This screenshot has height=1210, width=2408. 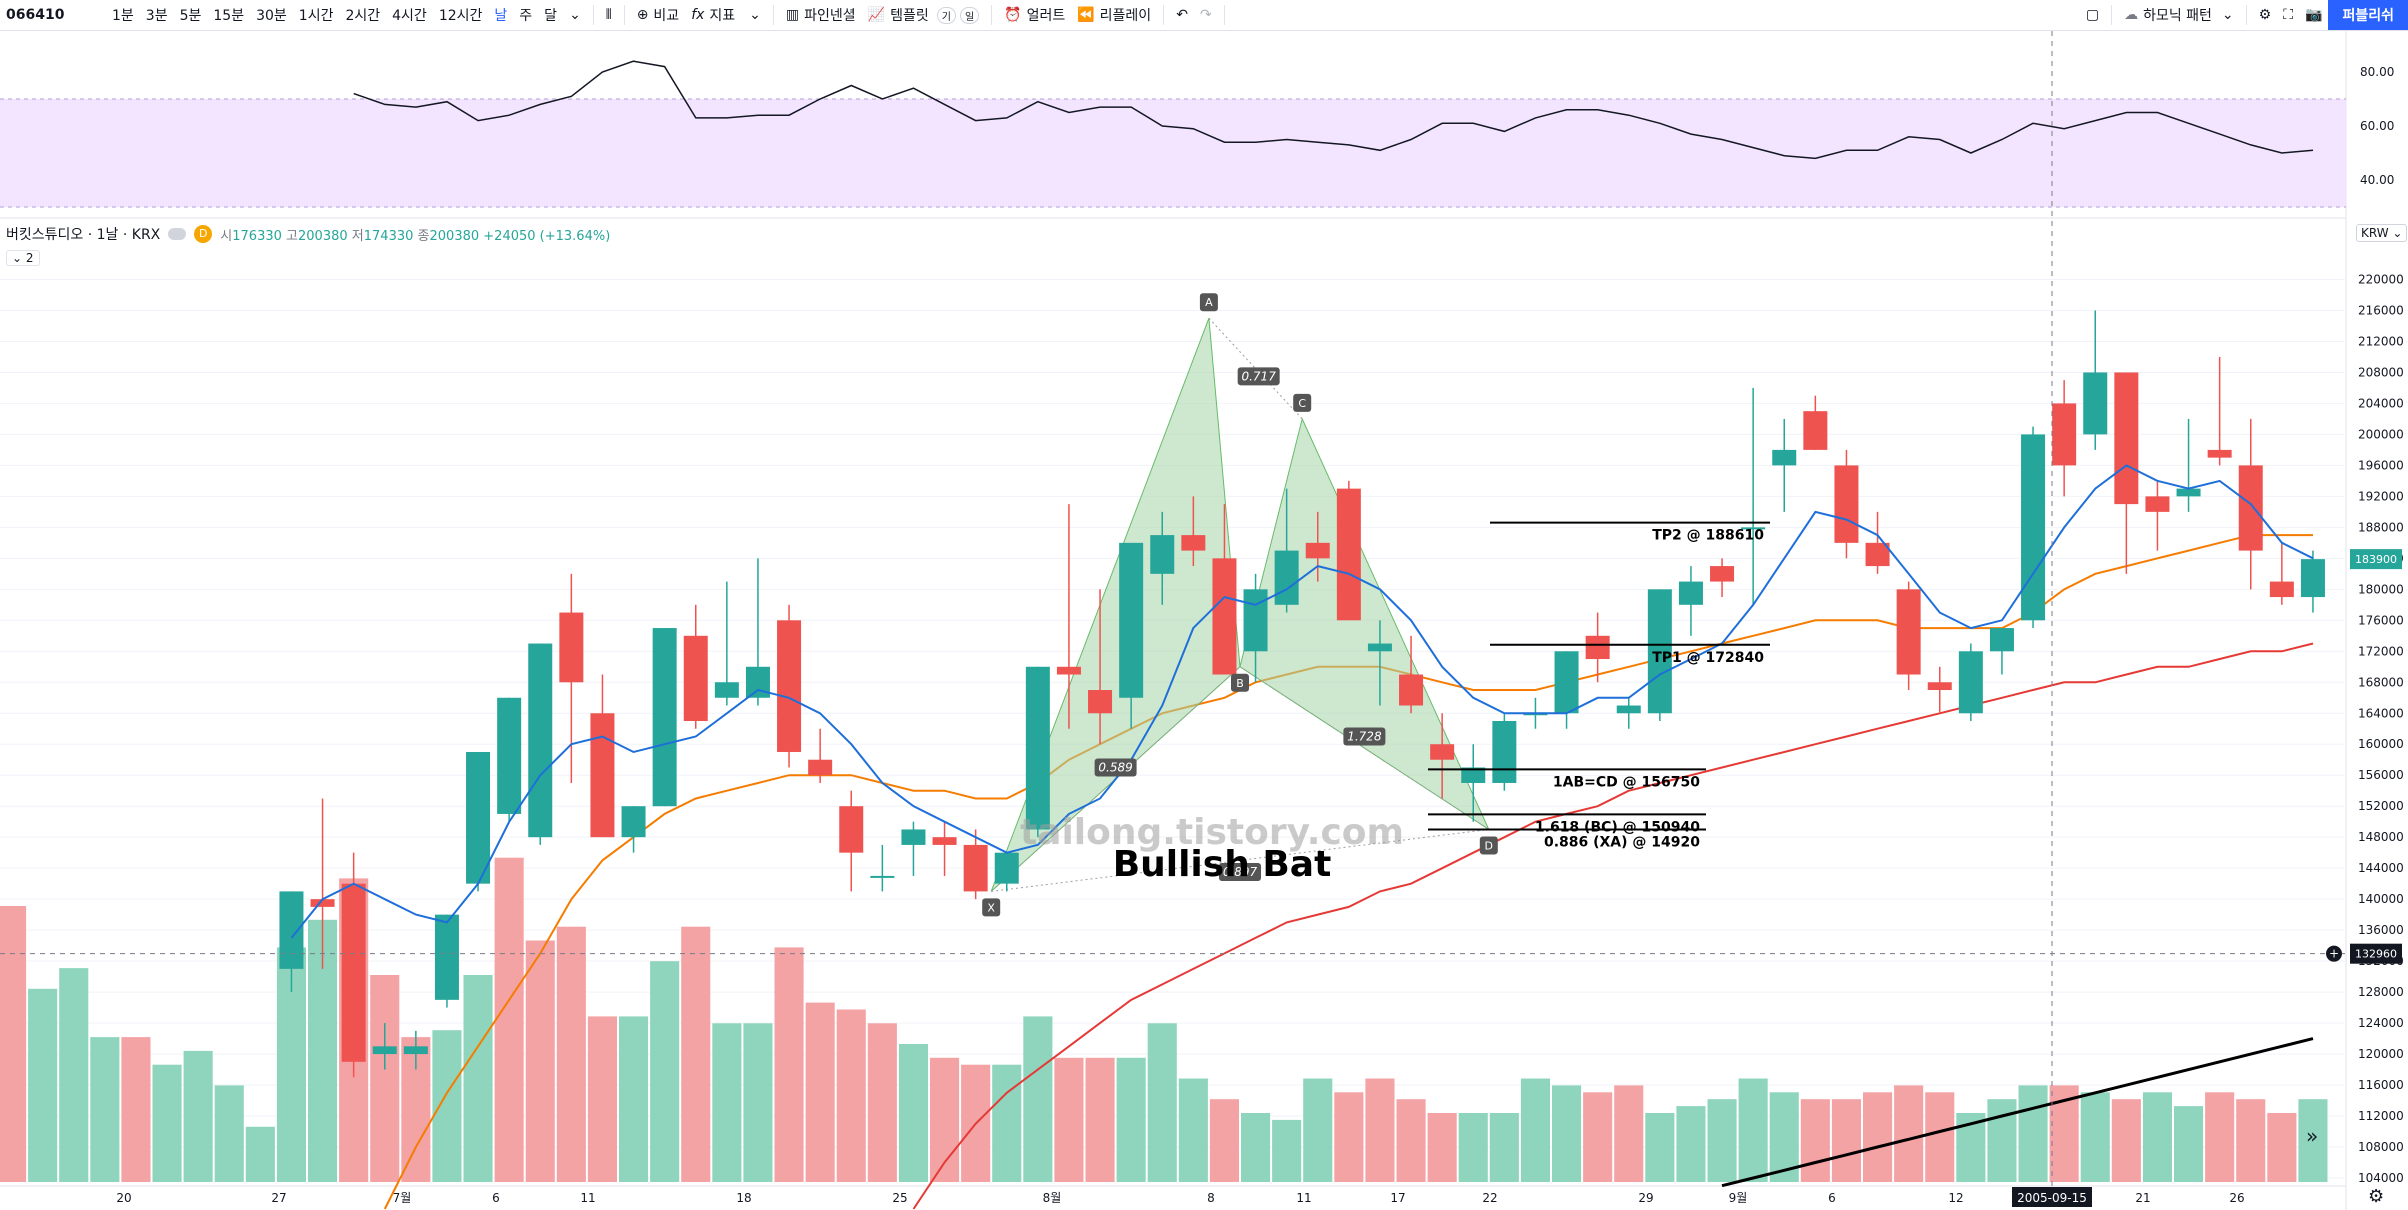 What do you see at coordinates (496, 1198) in the screenshot?
I see `x-tick-label: 6` at bounding box center [496, 1198].